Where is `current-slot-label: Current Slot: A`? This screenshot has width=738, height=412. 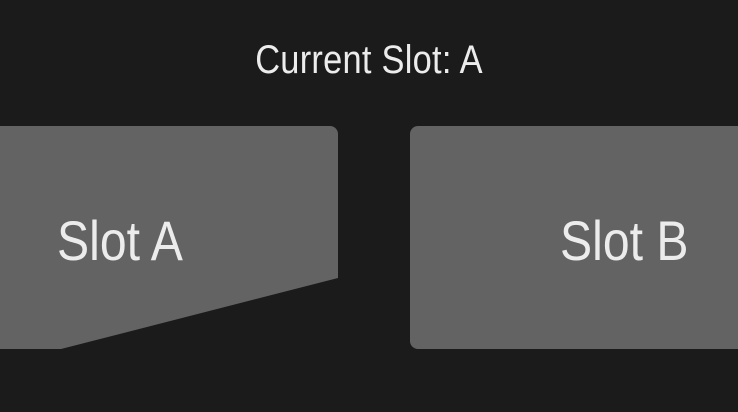 current-slot-label: Current Slot: A is located at coordinates (369, 60).